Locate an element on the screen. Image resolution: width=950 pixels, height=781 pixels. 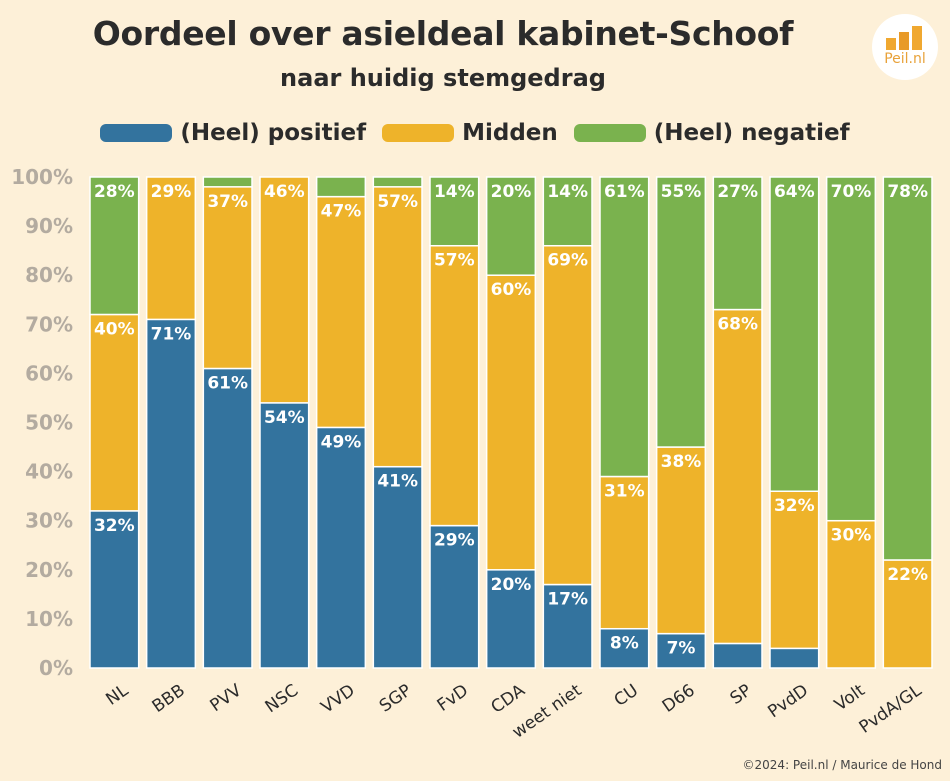
data-label: 41% is located at coordinates (397, 482).